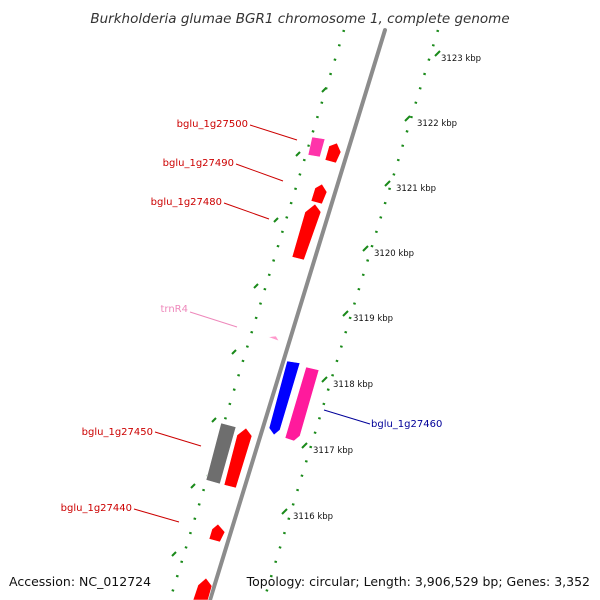 This screenshot has height=600, width=600. Describe the element at coordinates (333, 153) in the screenshot. I see `gene-feature-bglu_1g27500b` at that location.